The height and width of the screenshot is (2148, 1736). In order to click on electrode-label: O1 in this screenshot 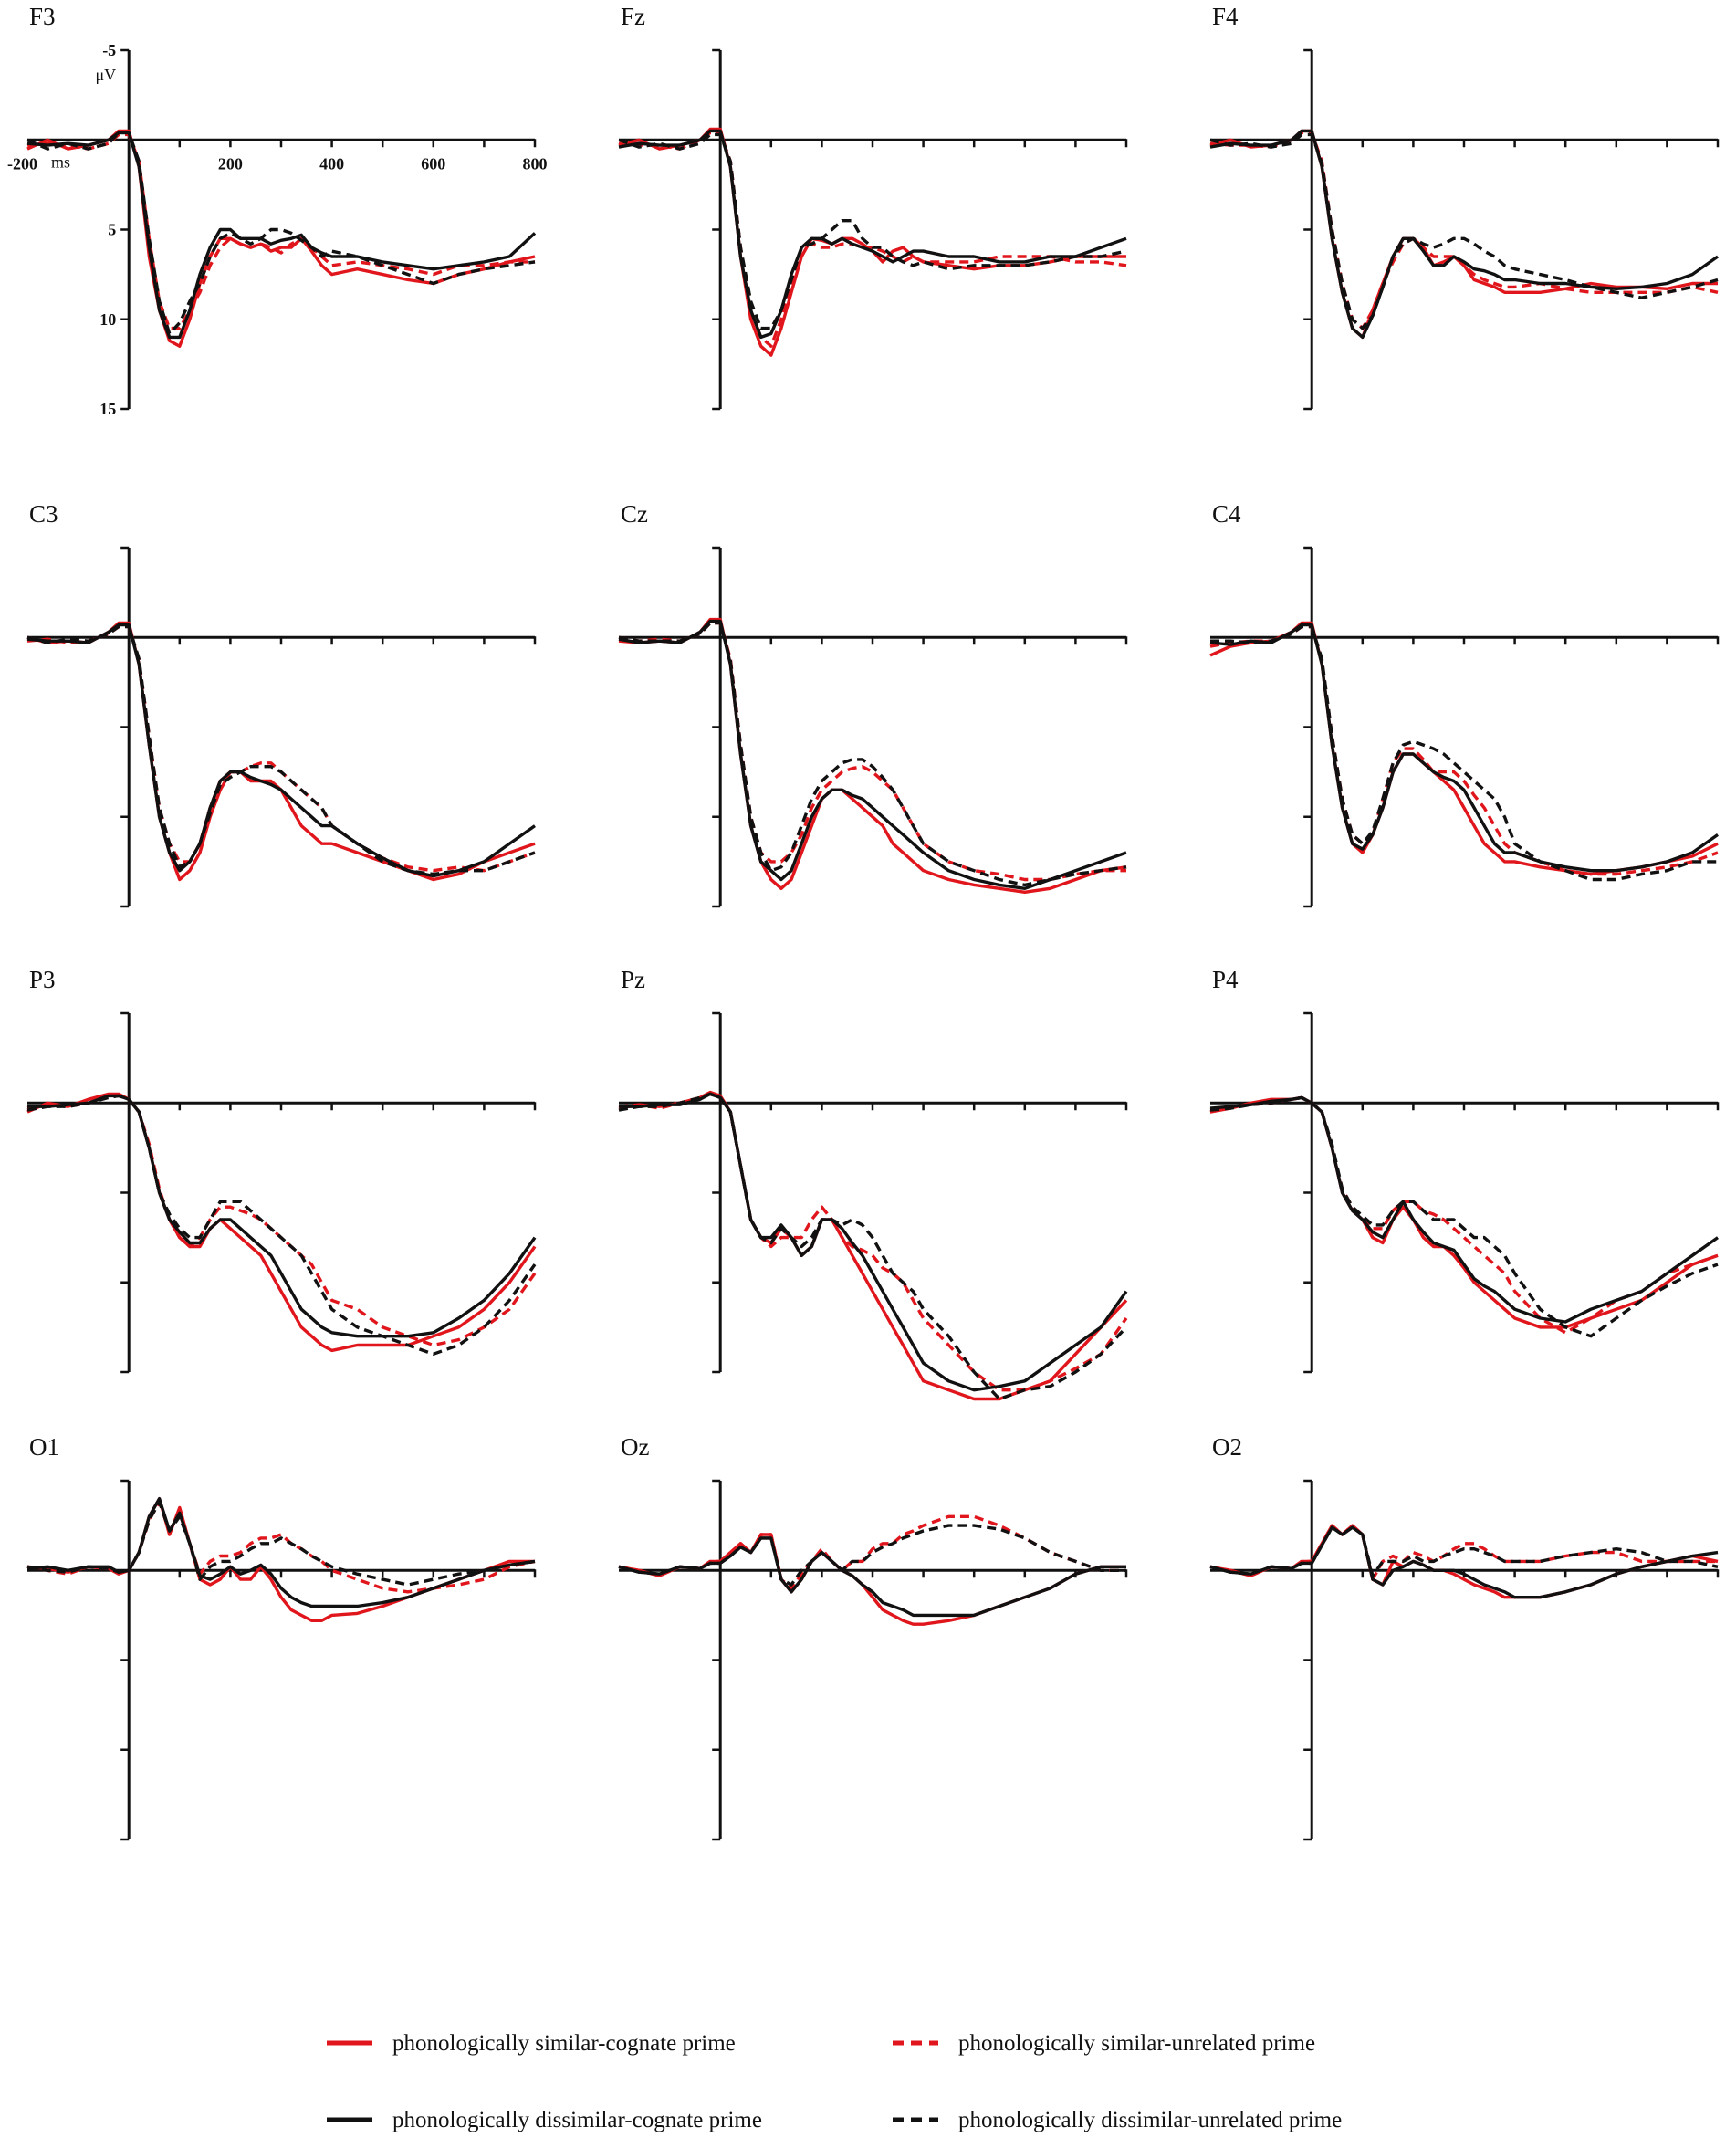, I will do `click(44, 1447)`.